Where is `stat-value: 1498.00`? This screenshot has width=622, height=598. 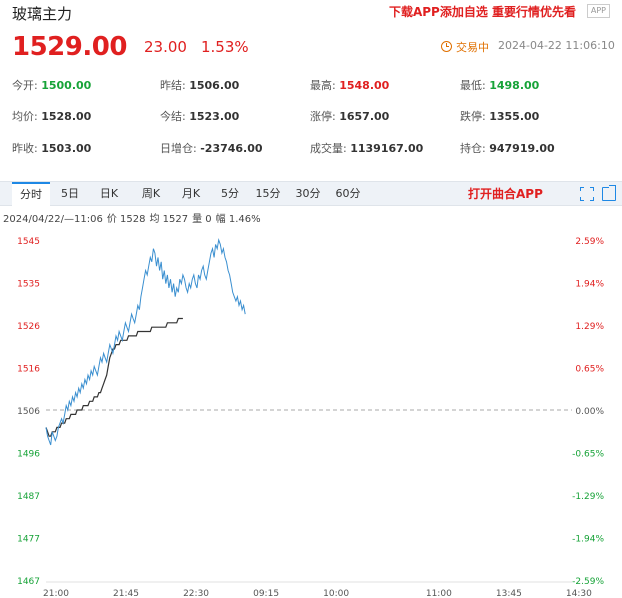
stat-value: 1498.00 is located at coordinates (514, 85).